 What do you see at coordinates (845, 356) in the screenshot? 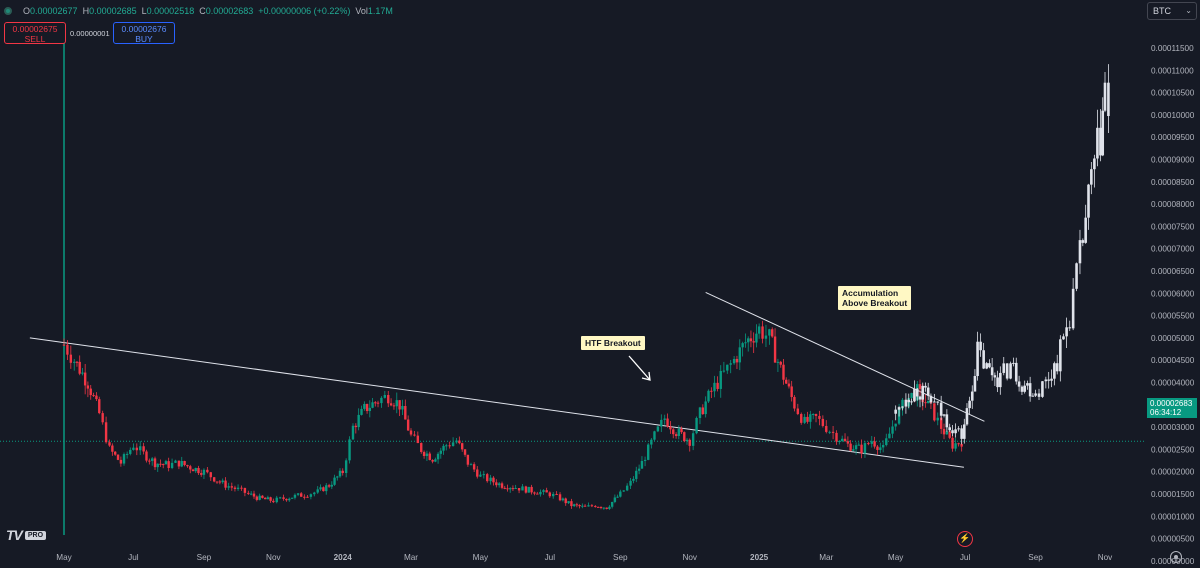
I see `trendline` at bounding box center [845, 356].